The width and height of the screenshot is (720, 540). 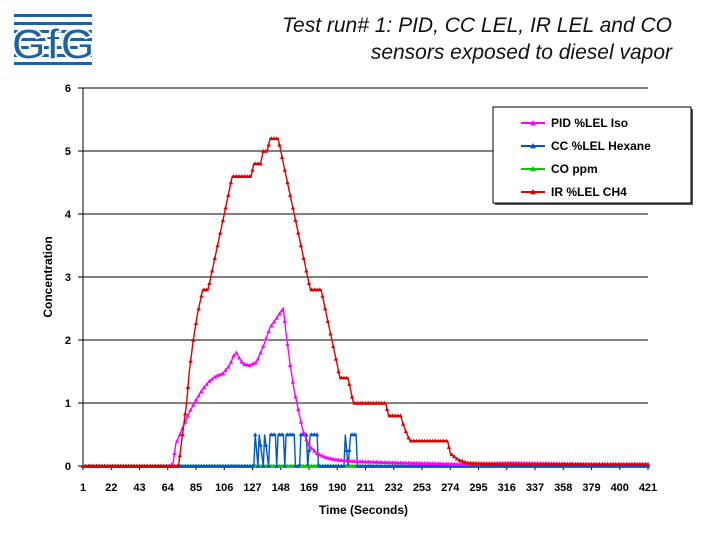 I want to click on title-line-2: sensors exposed to diesel vapor, so click(x=521, y=52).